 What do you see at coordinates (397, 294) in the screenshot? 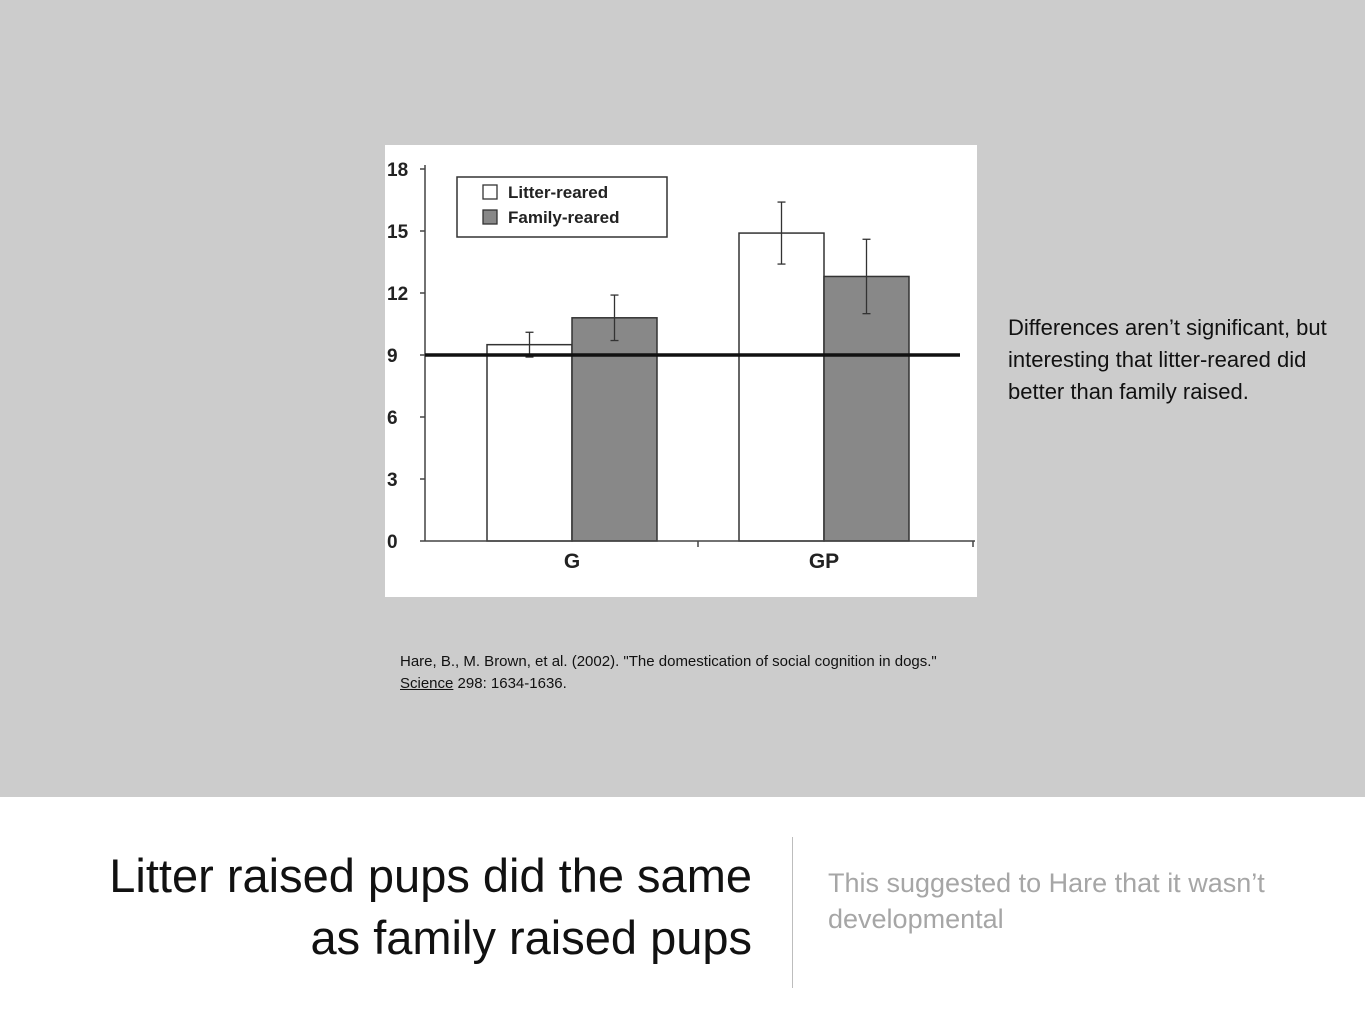
I see `y-tick-label: 12` at bounding box center [397, 294].